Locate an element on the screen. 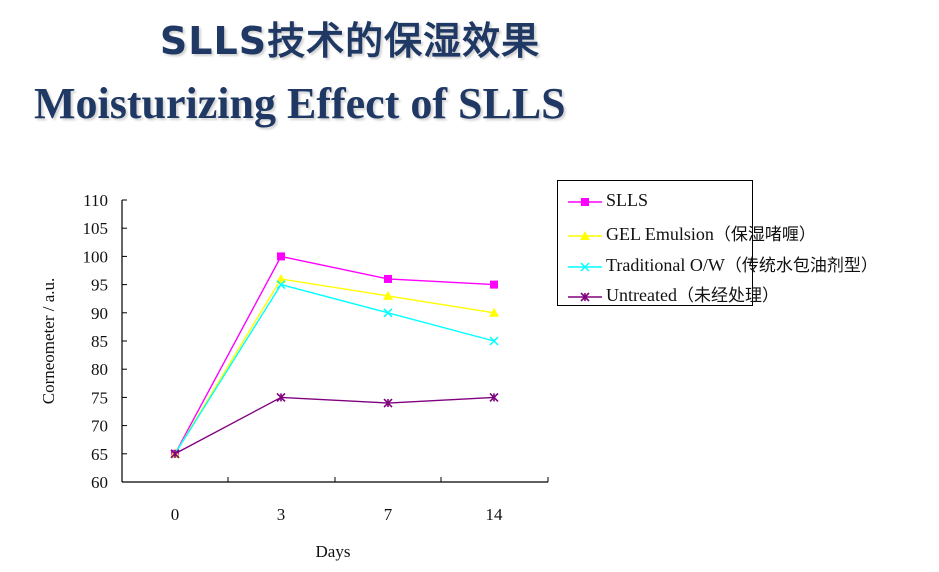 The width and height of the screenshot is (939, 572). legend-item-untreated: Untreated（未经处理） is located at coordinates (672, 293).